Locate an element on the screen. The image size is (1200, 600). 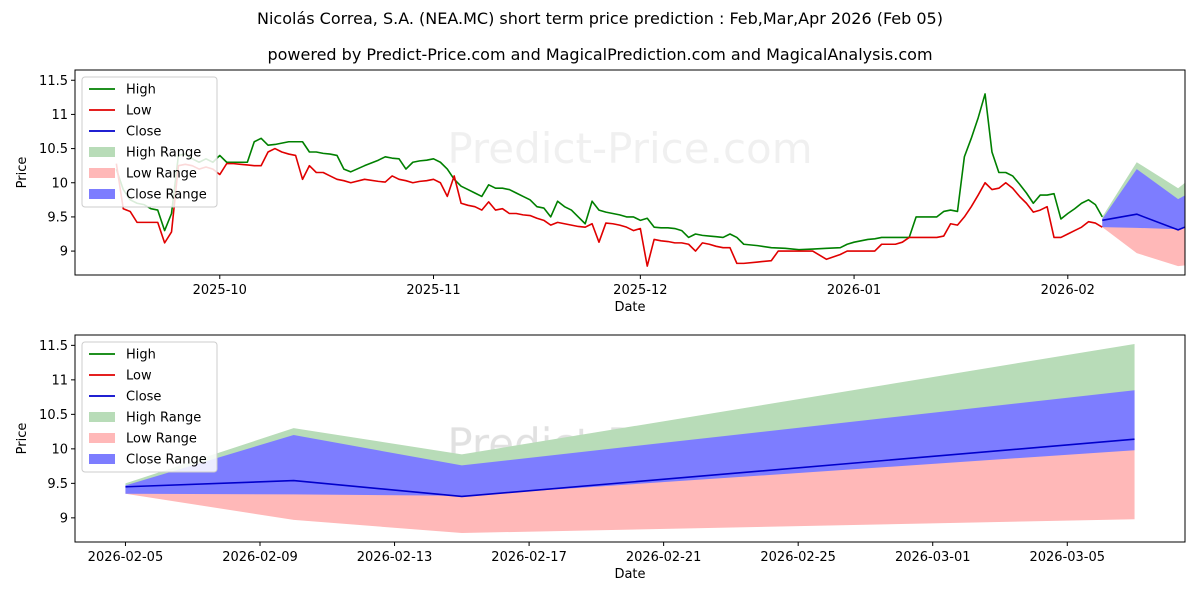
x-tick-label: 2026-03-05 is located at coordinates (1067, 557).